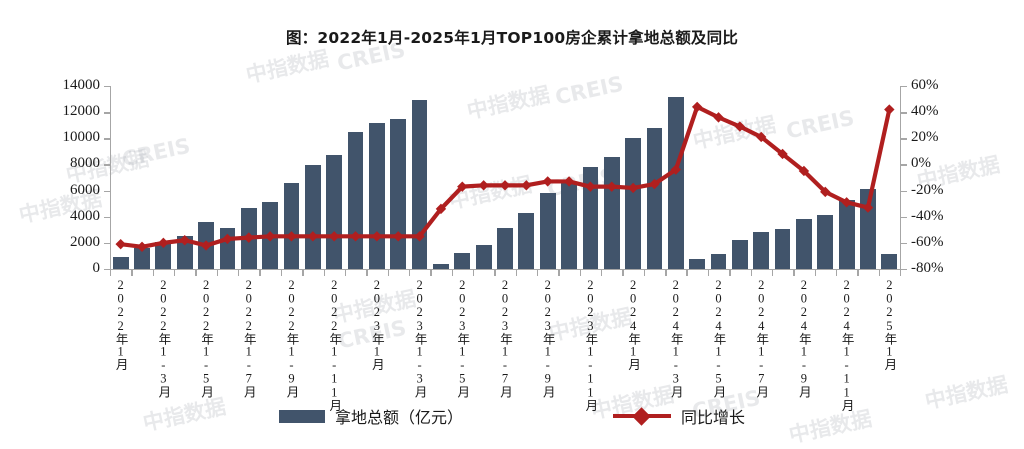 The image size is (1024, 449). What do you see at coordinates (505, 270) in the screenshot?
I see `x-axis-line` at bounding box center [505, 270].